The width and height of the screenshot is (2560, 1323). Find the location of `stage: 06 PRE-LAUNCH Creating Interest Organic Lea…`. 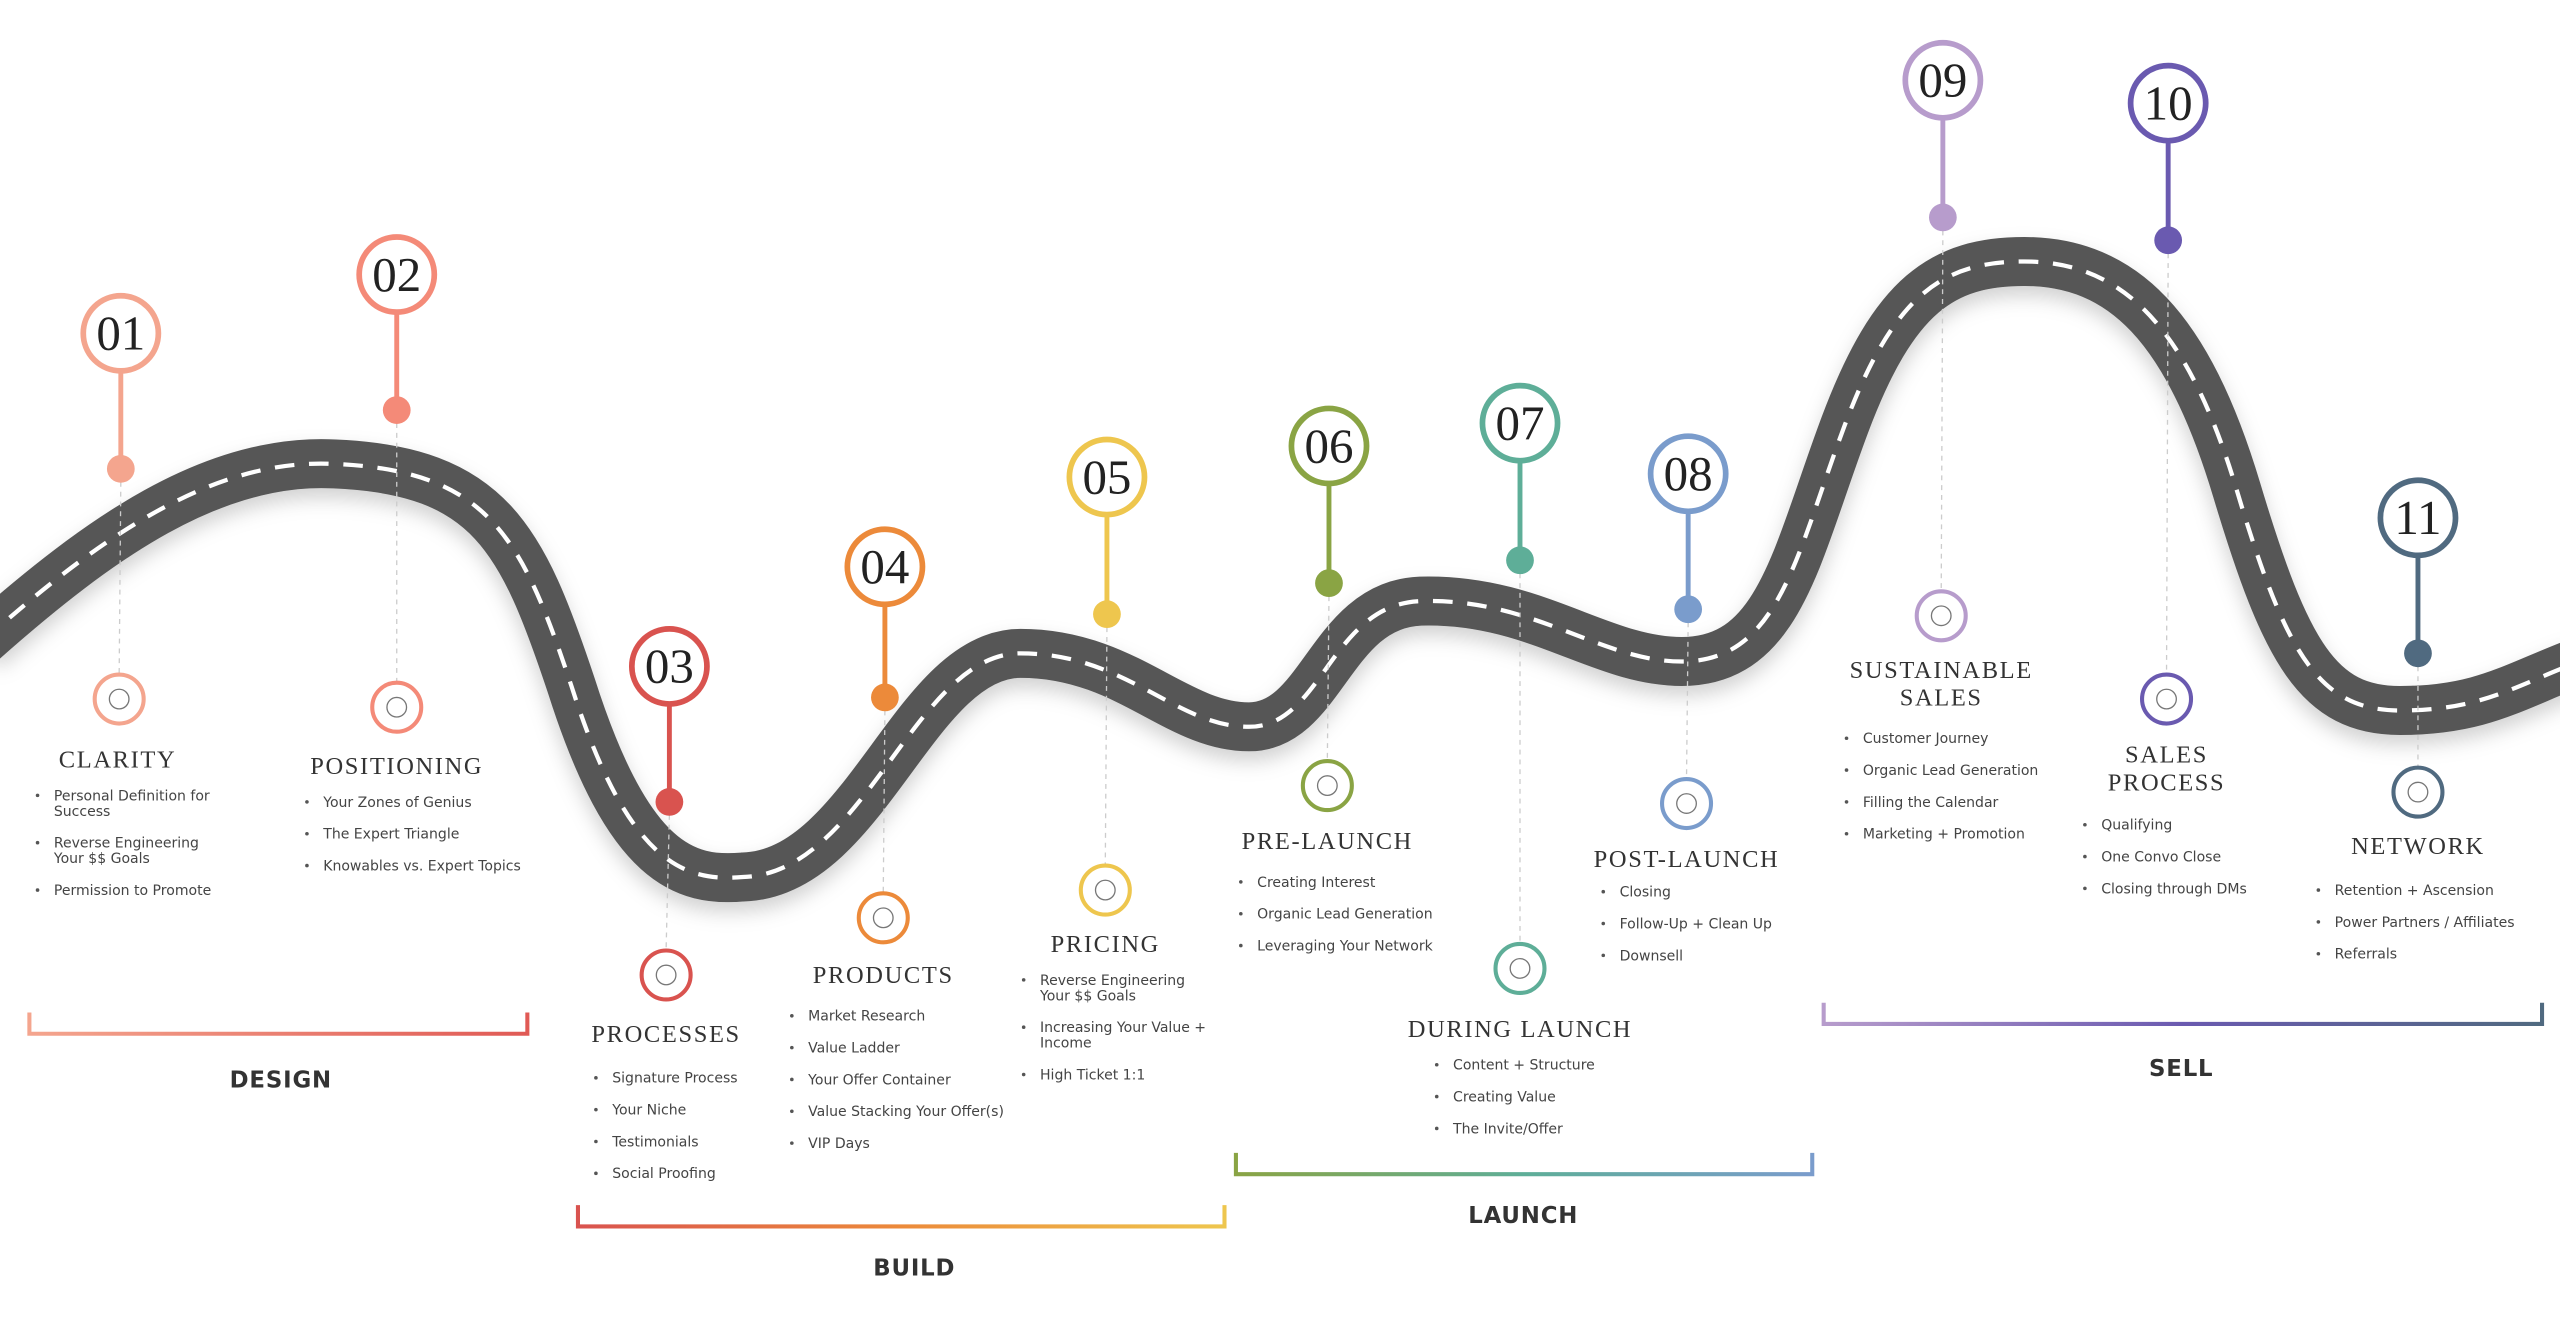

stage: 06 PRE-LAUNCH Creating Interest Organic Lea… is located at coordinates (1336, 679).